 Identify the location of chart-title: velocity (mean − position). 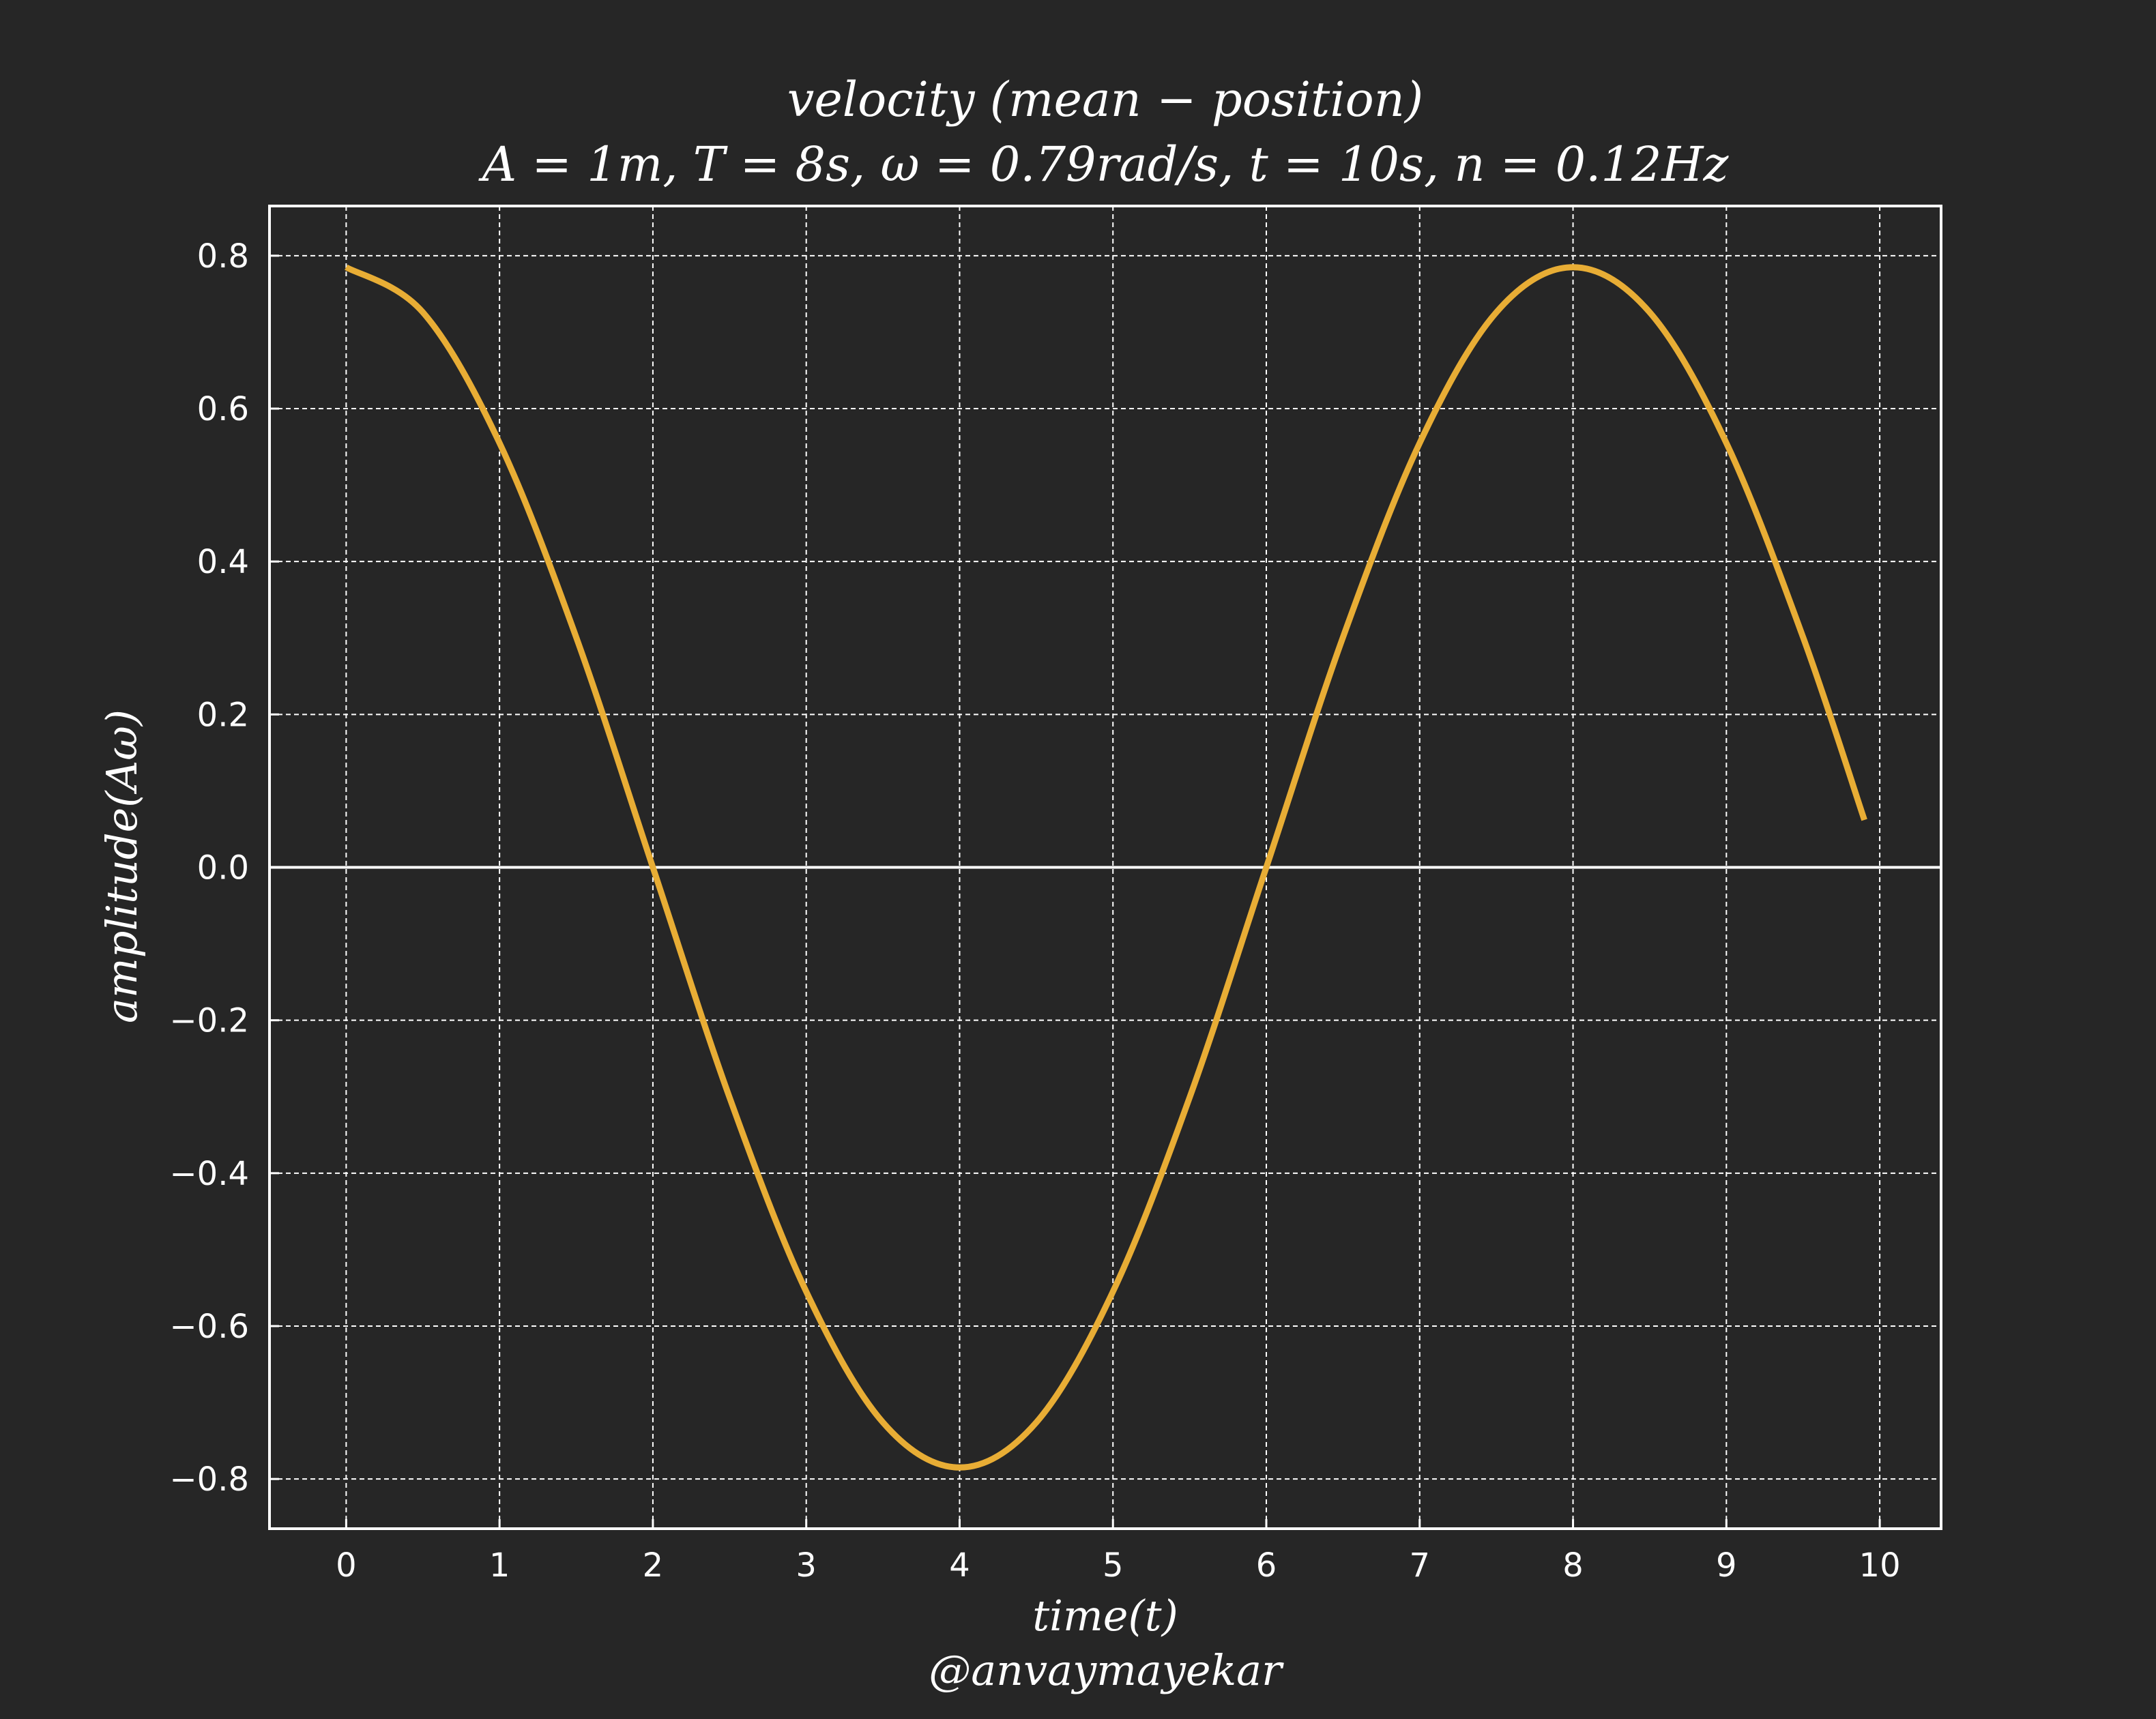
(1105, 100).